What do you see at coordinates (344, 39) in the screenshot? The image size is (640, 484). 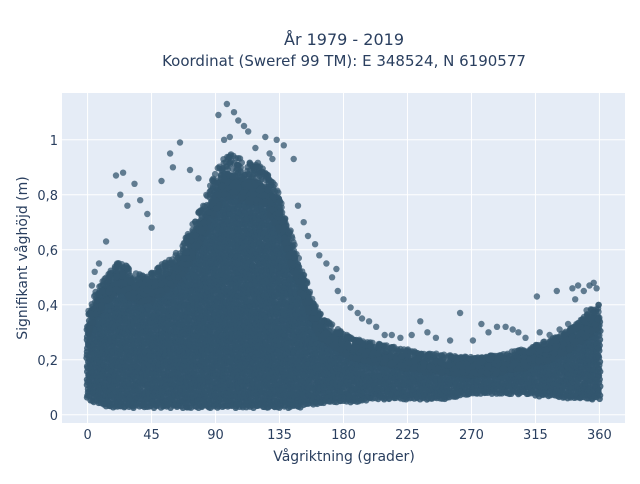 I see `chart-title: År 1979 - 2019` at bounding box center [344, 39].